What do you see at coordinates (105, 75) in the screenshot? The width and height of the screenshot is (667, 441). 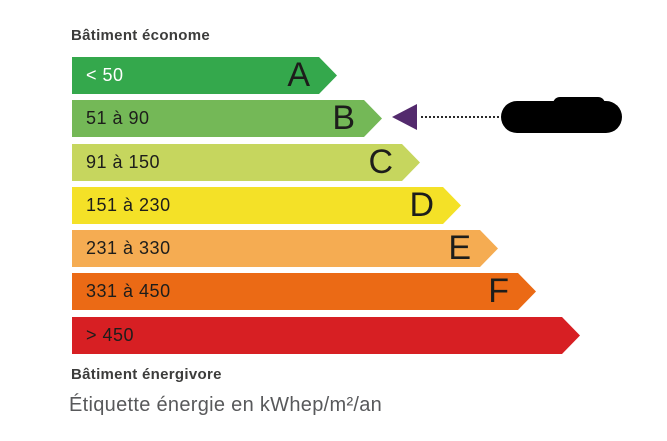 I see `range-label: < 50` at bounding box center [105, 75].